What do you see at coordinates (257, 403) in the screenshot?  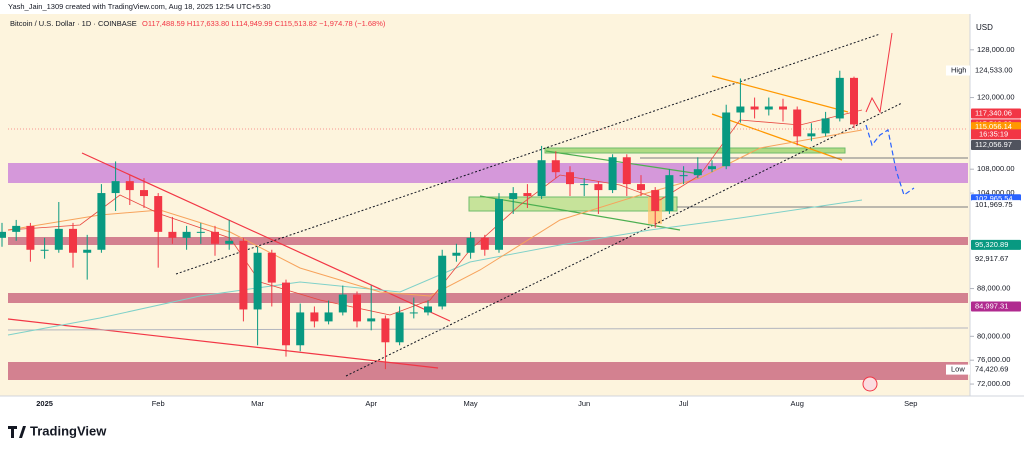 I see `x-tick-label: Mar` at bounding box center [257, 403].